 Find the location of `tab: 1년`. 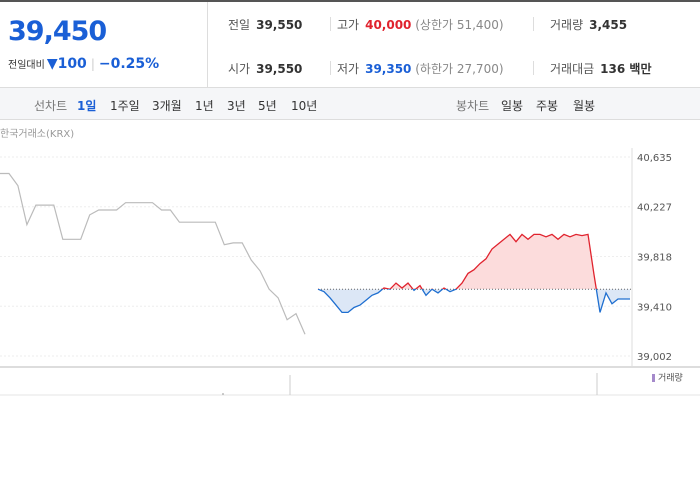

tab: 1년 is located at coordinates (204, 106).